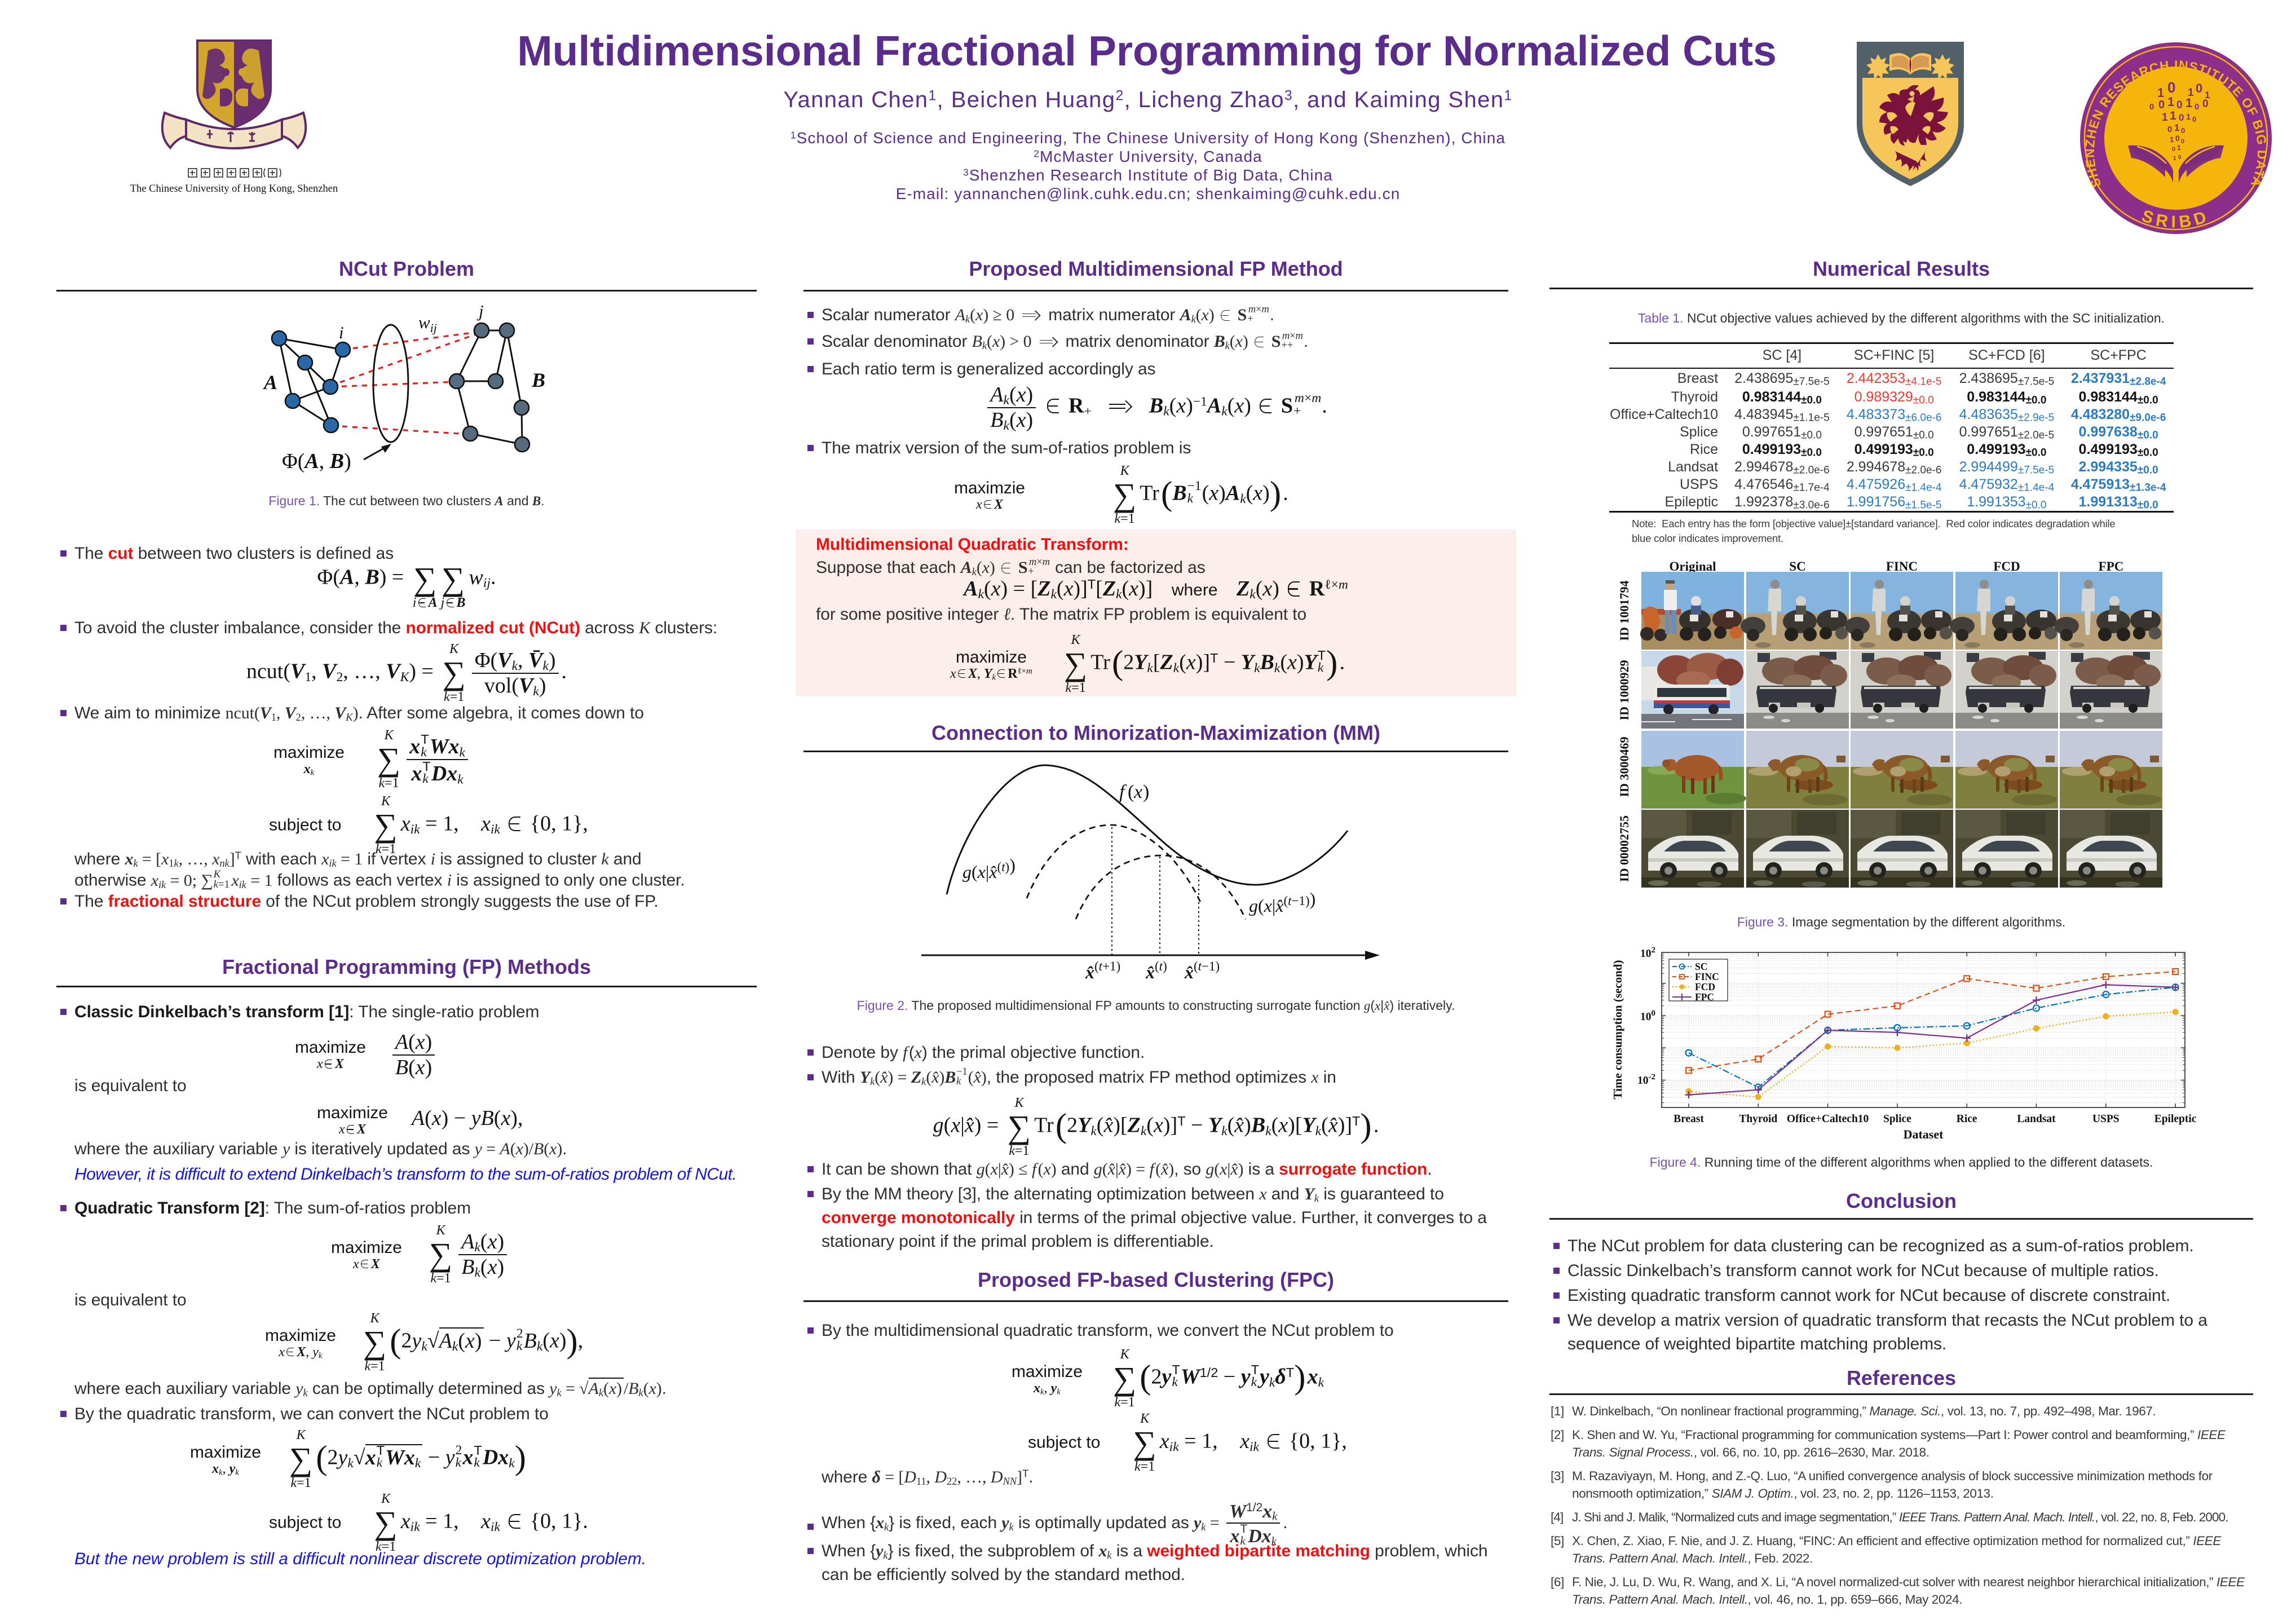  I want to click on svg-text: A, so click(270, 382).